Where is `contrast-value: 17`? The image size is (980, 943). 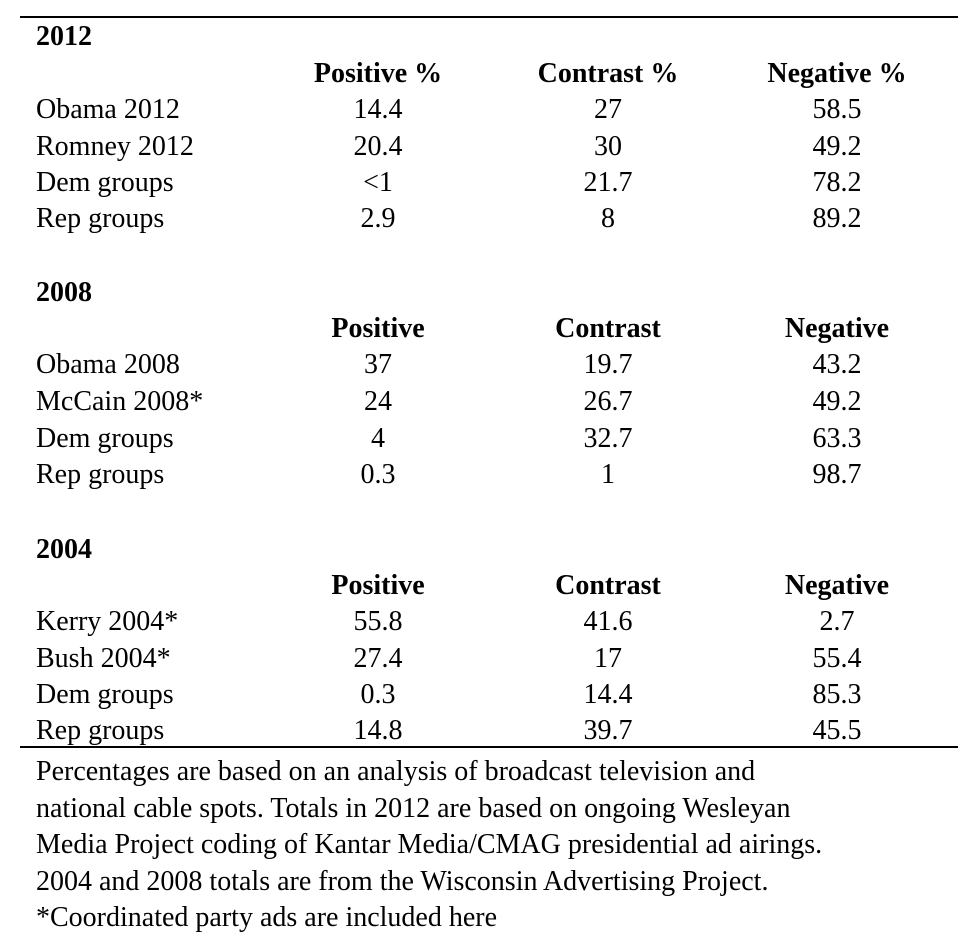
contrast-value: 17 is located at coordinates (608, 658).